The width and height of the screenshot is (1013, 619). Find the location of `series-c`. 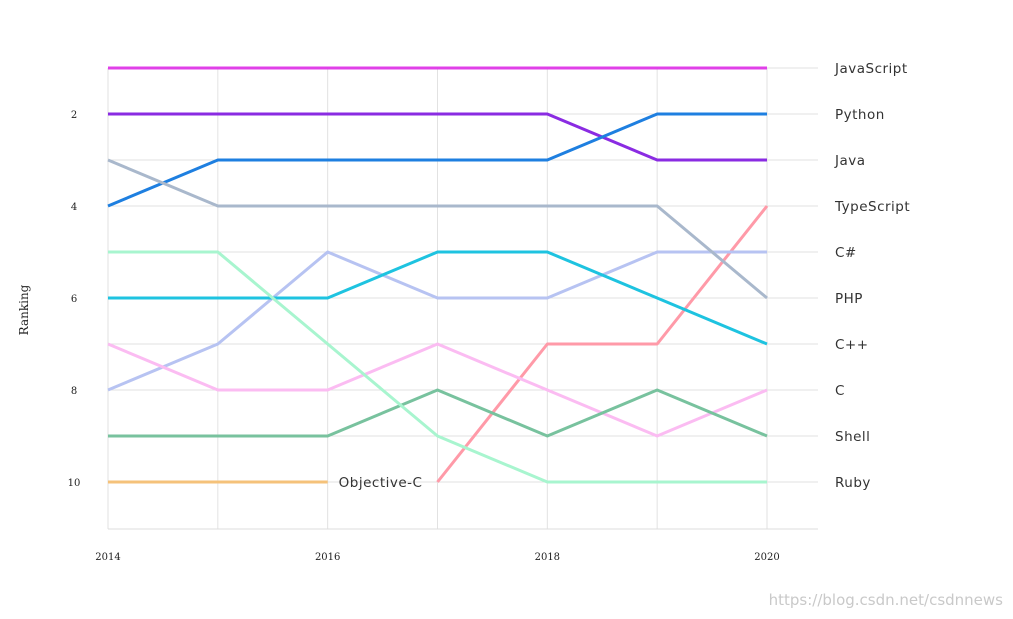

series-c is located at coordinates (437, 390).